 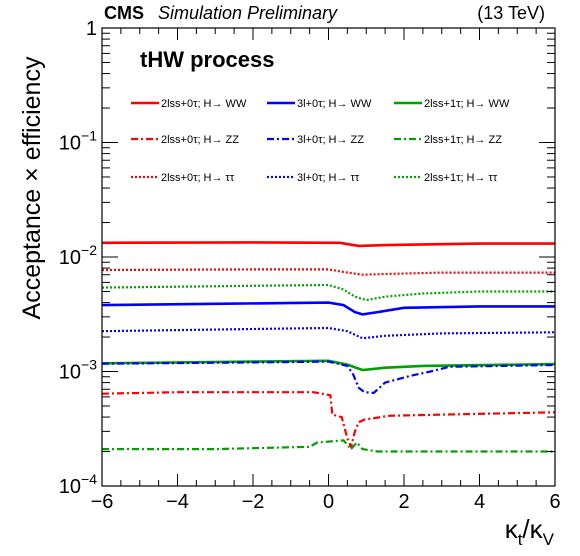 What do you see at coordinates (479, 502) in the screenshot?
I see `x-tick-label: 4` at bounding box center [479, 502].